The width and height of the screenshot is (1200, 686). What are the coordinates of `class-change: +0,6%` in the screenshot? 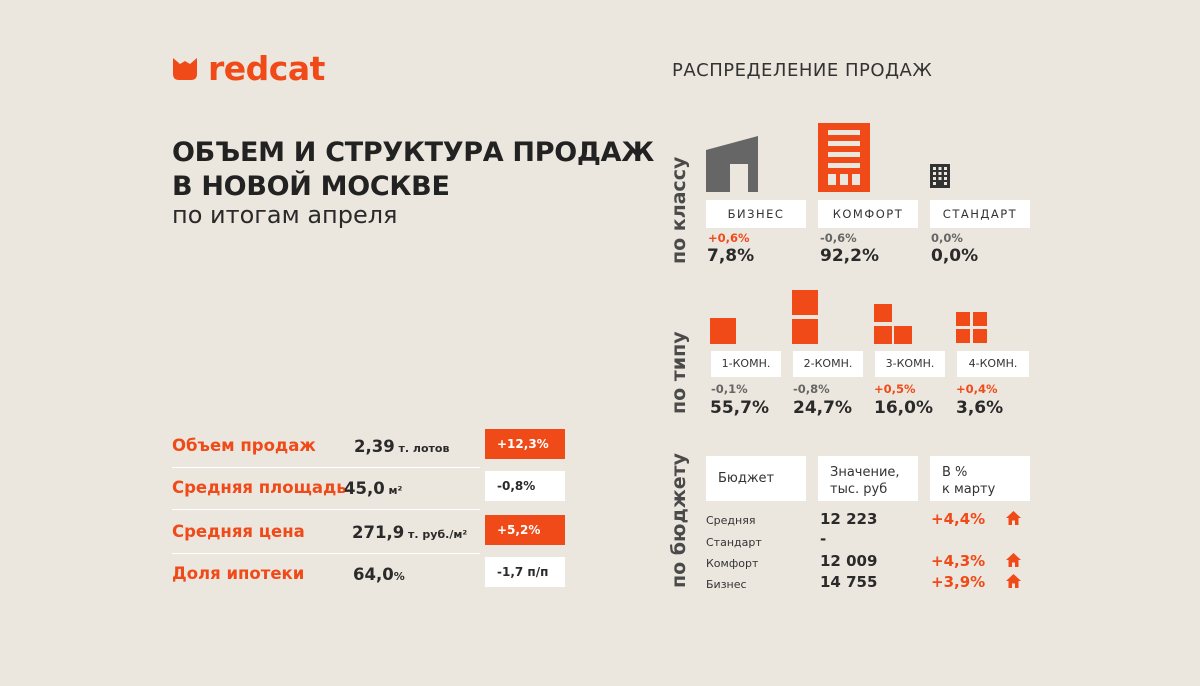 It's located at (729, 238).